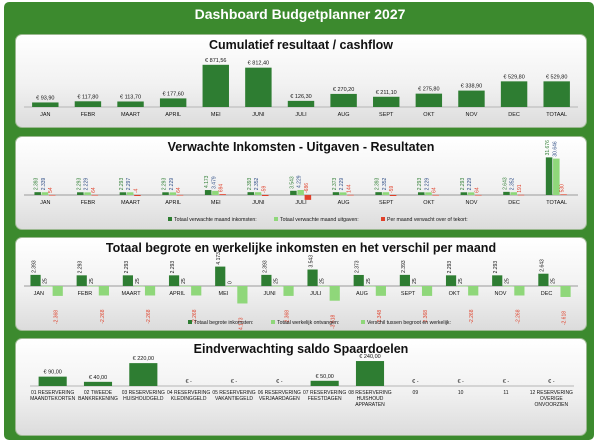 The width and height of the screenshot is (600, 444). Describe the element at coordinates (269, 294) in the screenshot. I see `budget-tick-label: JUNI` at that location.